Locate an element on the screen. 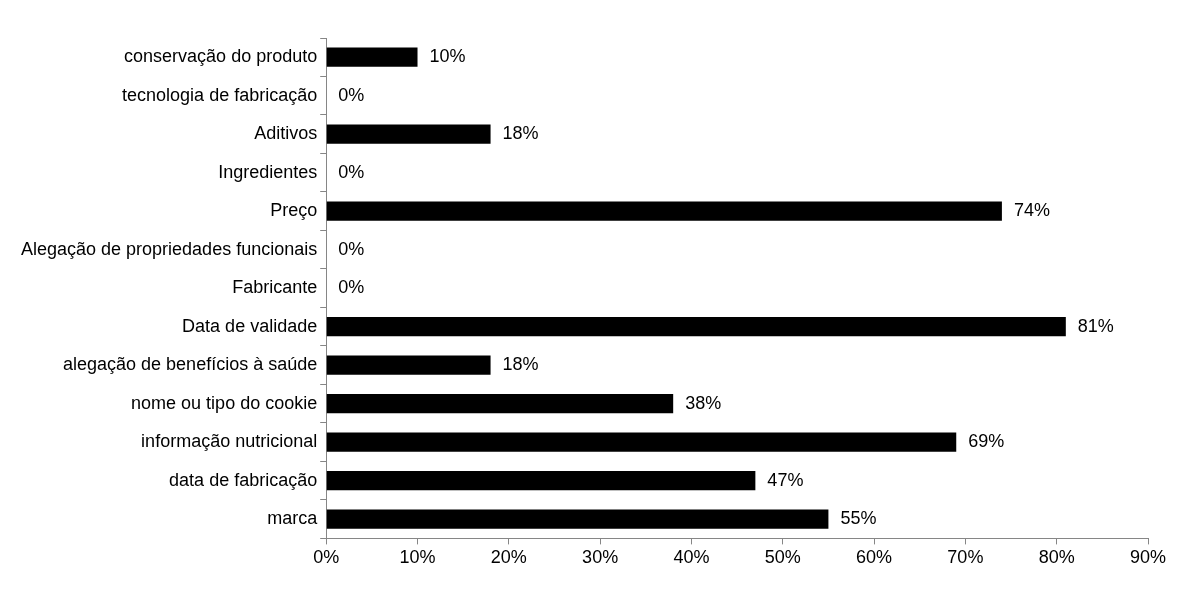 Image resolution: width=1197 pixels, height=590 pixels. x-tick-label: 90% is located at coordinates (1148, 557).